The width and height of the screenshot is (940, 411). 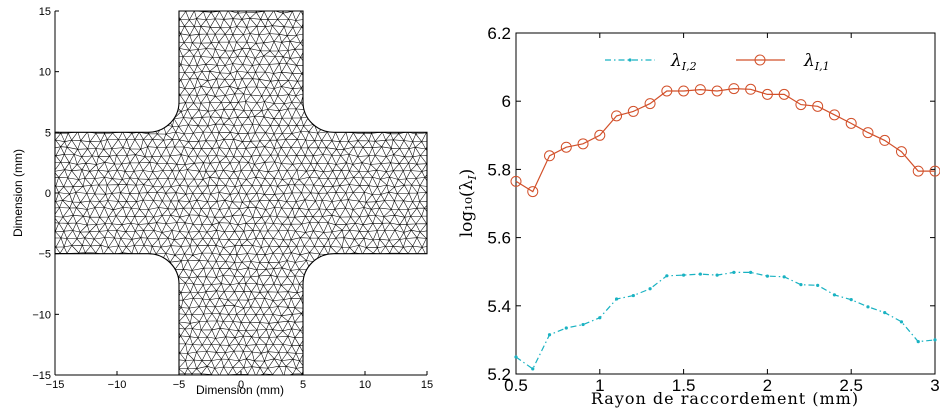 What do you see at coordinates (767, 385) in the screenshot?
I see `xtick-label: 2` at bounding box center [767, 385].